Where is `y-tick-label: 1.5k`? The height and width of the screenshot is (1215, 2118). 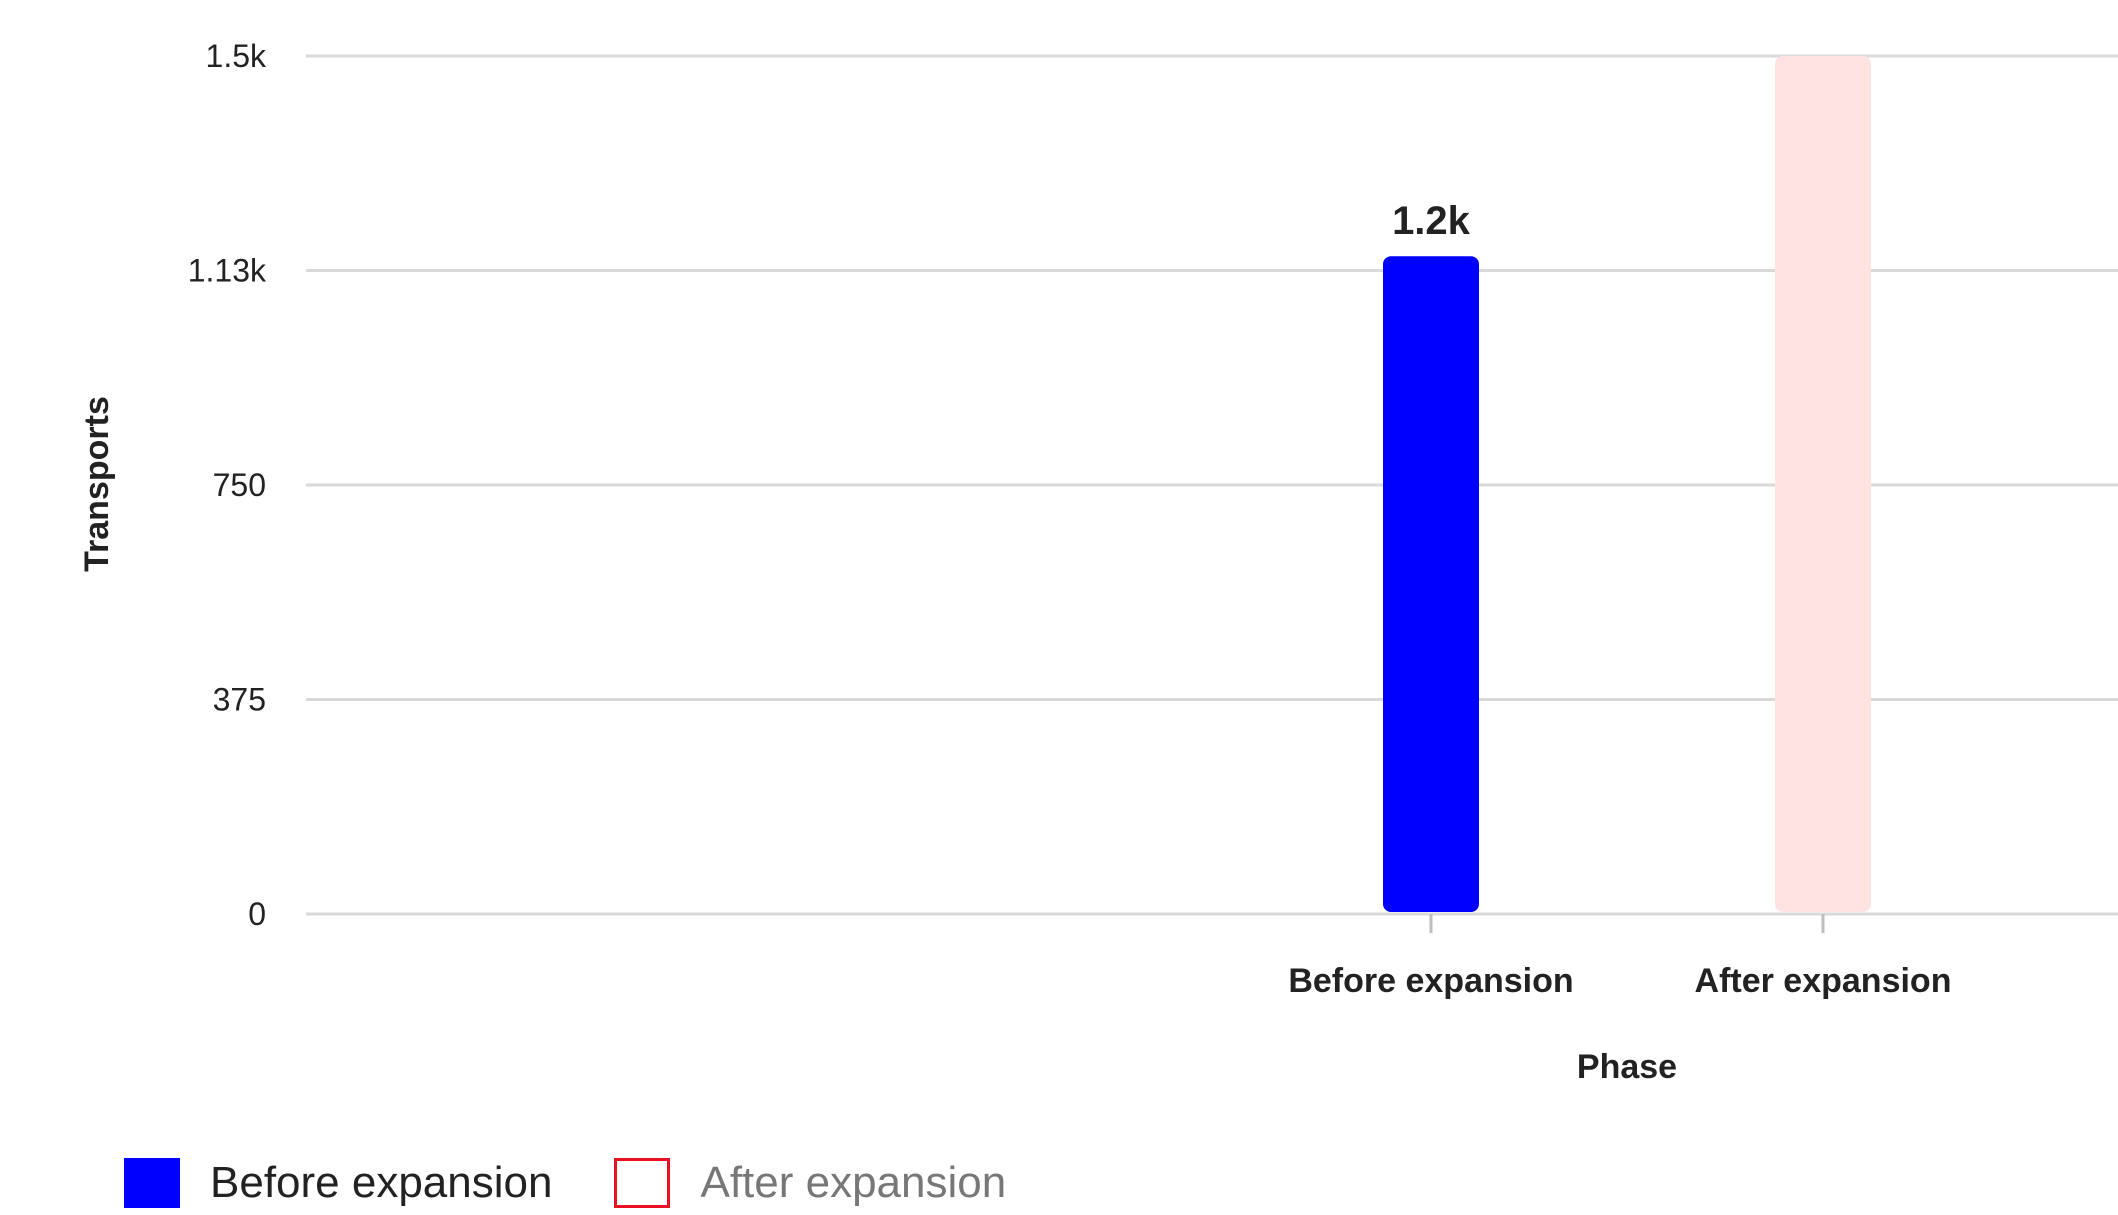 y-tick-label: 1.5k is located at coordinates (236, 56).